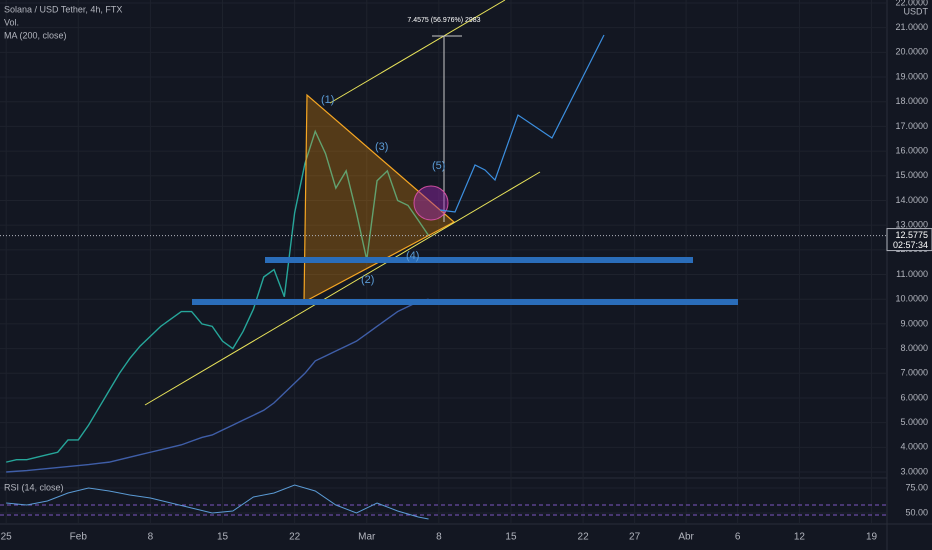  Describe the element at coordinates (34, 487) in the screenshot. I see `rsi-title: RSI (14, close)` at that location.